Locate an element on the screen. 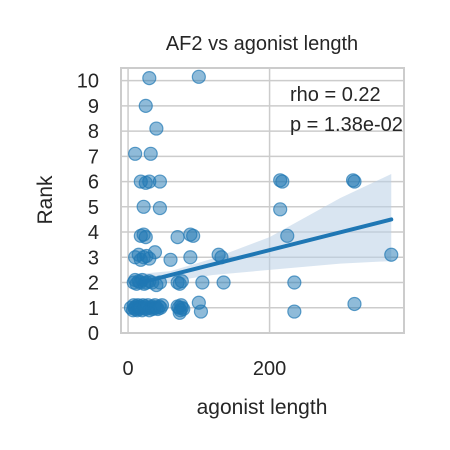 The width and height of the screenshot is (450, 450). y-axis-ticks: 0 1 2 3 4 5 6 7 8 9 10 is located at coordinates (88, 208).